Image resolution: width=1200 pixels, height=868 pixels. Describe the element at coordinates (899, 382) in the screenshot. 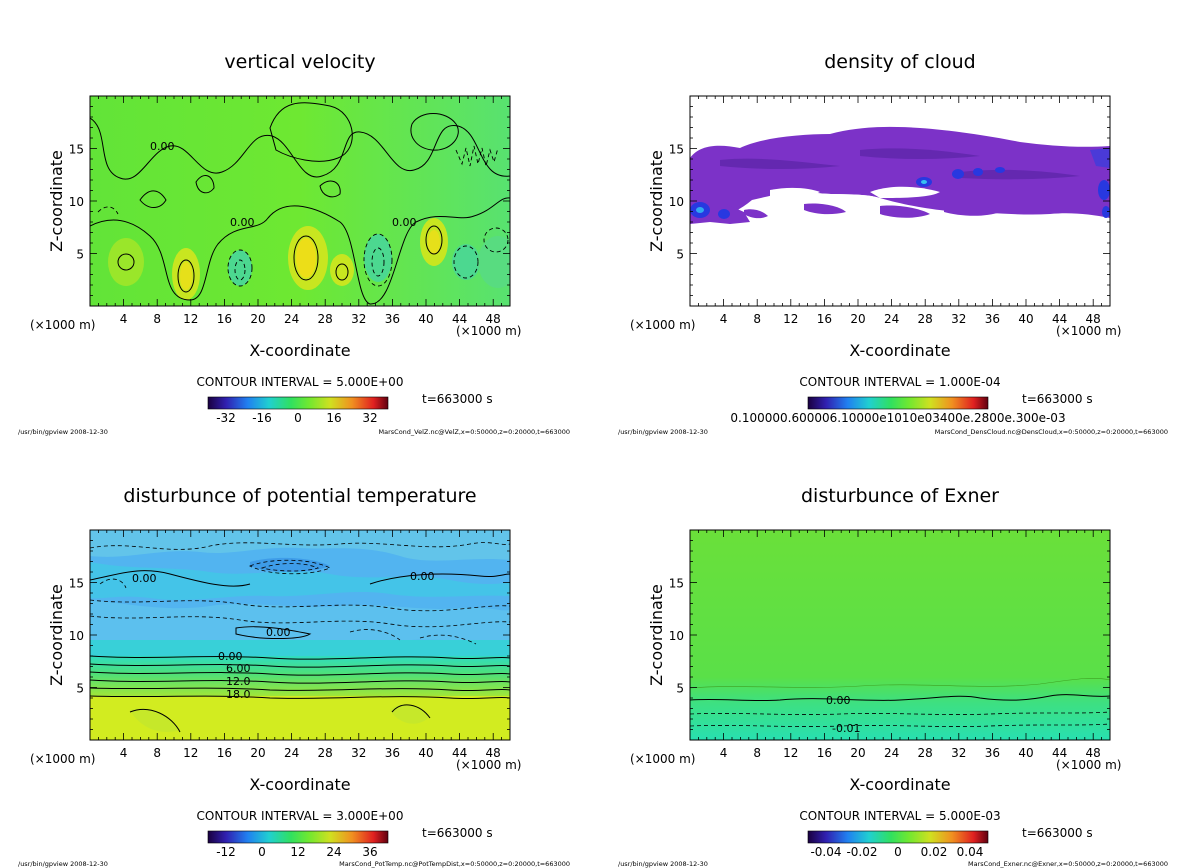

I see `contour-interval: CONTOUR INTERVAL = 1.000E-04` at that location.